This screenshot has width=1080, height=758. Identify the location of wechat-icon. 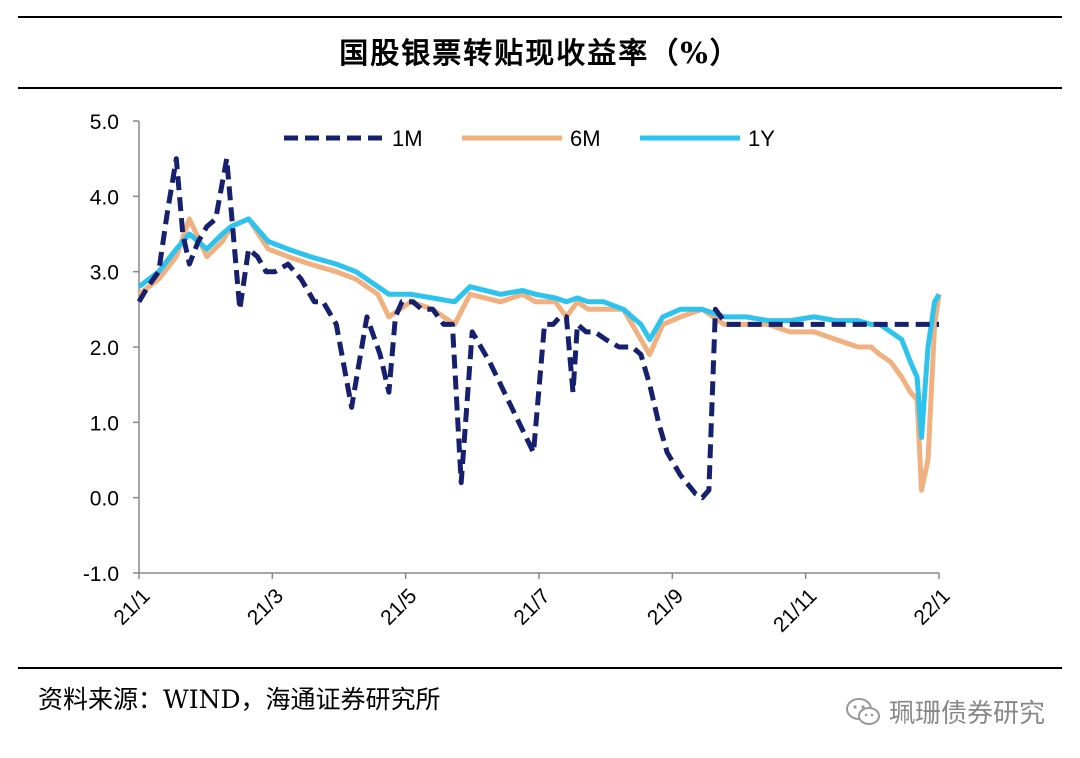
(863, 711).